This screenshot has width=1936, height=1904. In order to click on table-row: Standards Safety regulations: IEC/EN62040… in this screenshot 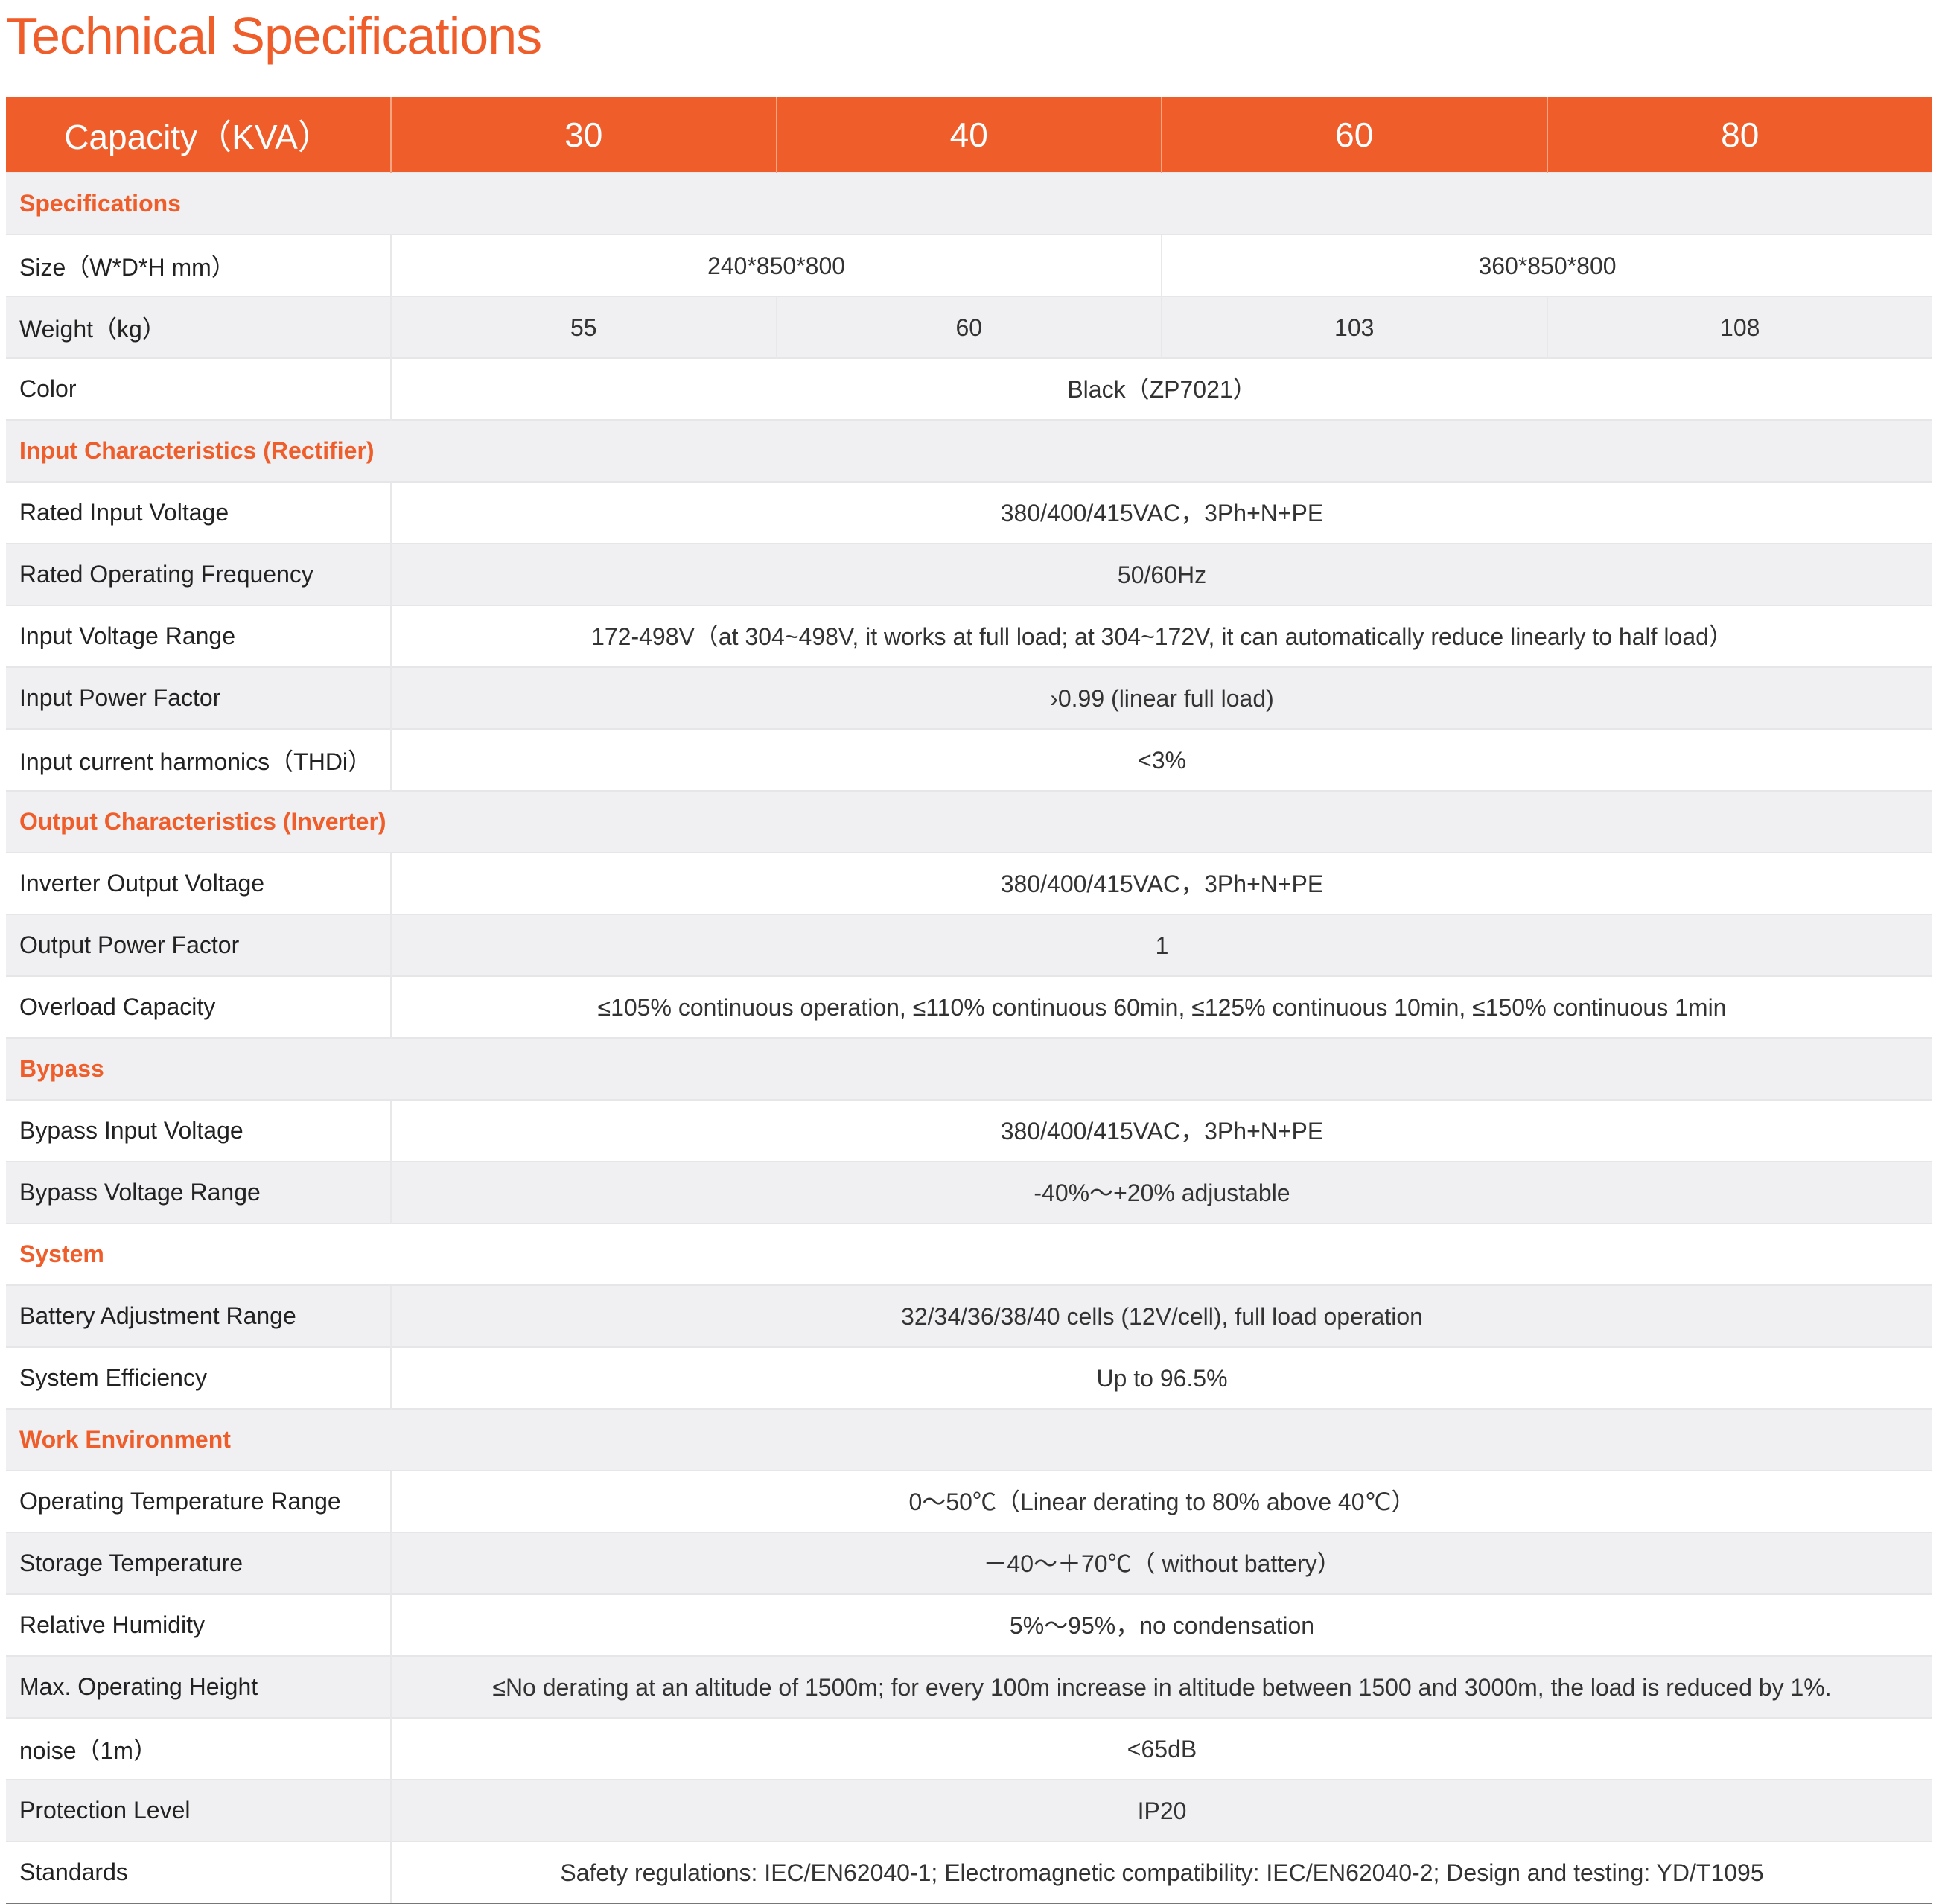, I will do `click(969, 1872)`.